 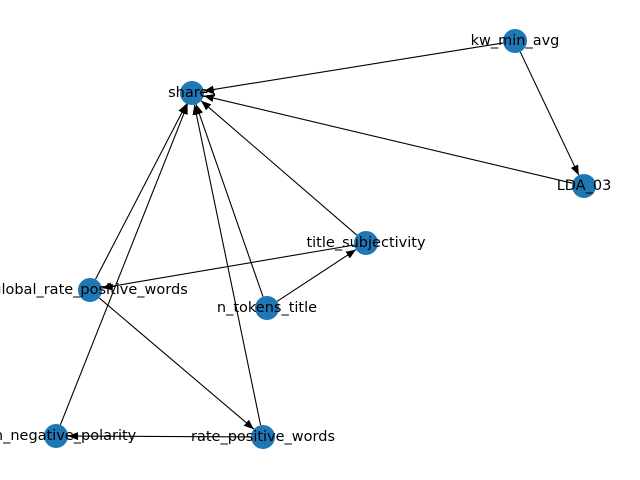 What do you see at coordinates (90, 290) in the screenshot?
I see `node-global_rate_positive_words` at bounding box center [90, 290].